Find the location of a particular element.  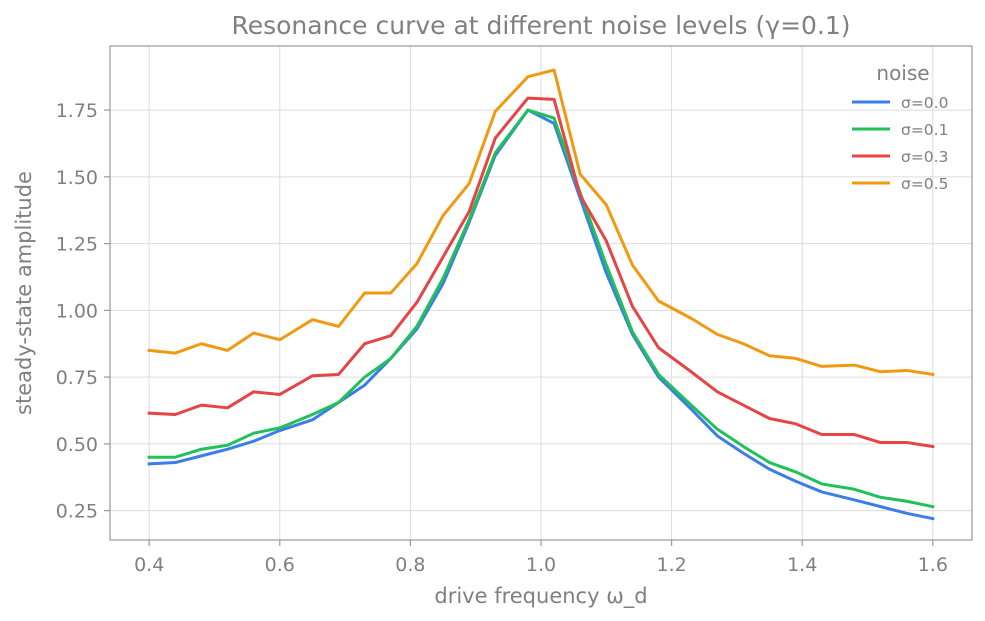

y-tick-label: 1.50 is located at coordinates (77, 178).